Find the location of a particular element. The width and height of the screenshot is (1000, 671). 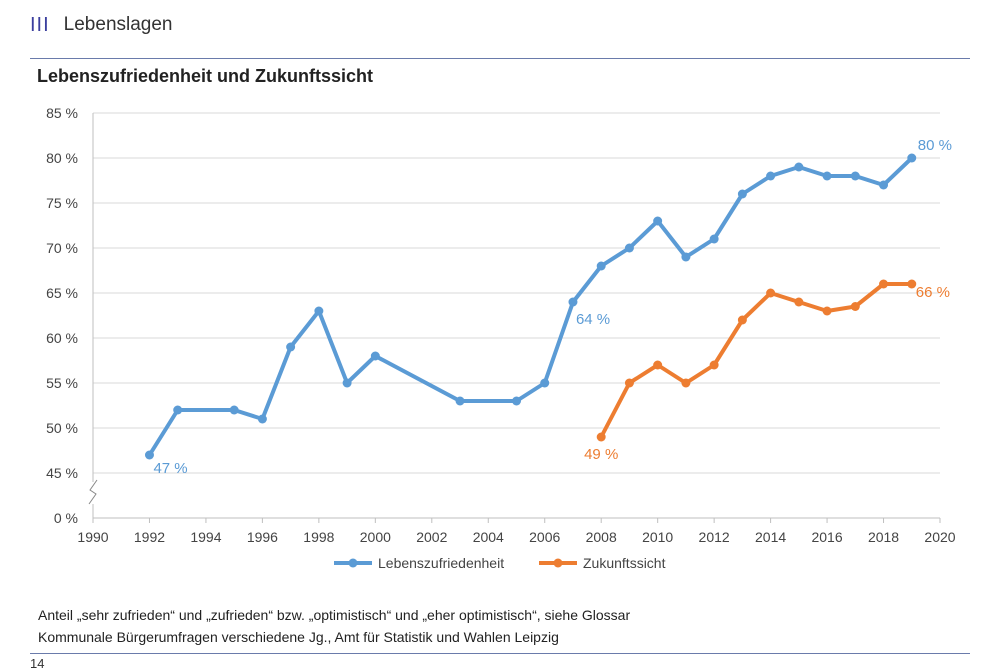

section-header: III Lebenslagen is located at coordinates (101, 25).